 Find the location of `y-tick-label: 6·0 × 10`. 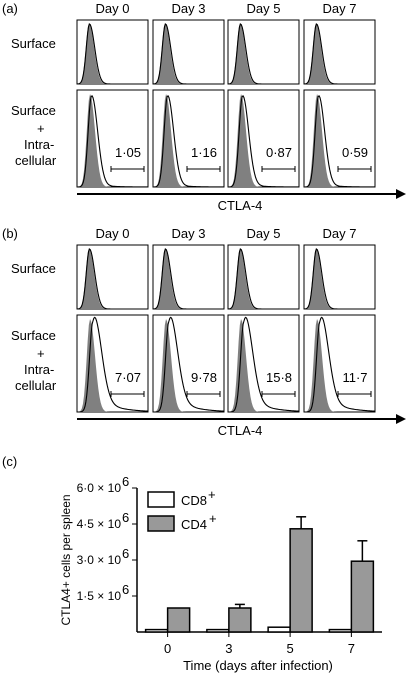

y-tick-label: 6·0 × 10 is located at coordinates (99, 488).